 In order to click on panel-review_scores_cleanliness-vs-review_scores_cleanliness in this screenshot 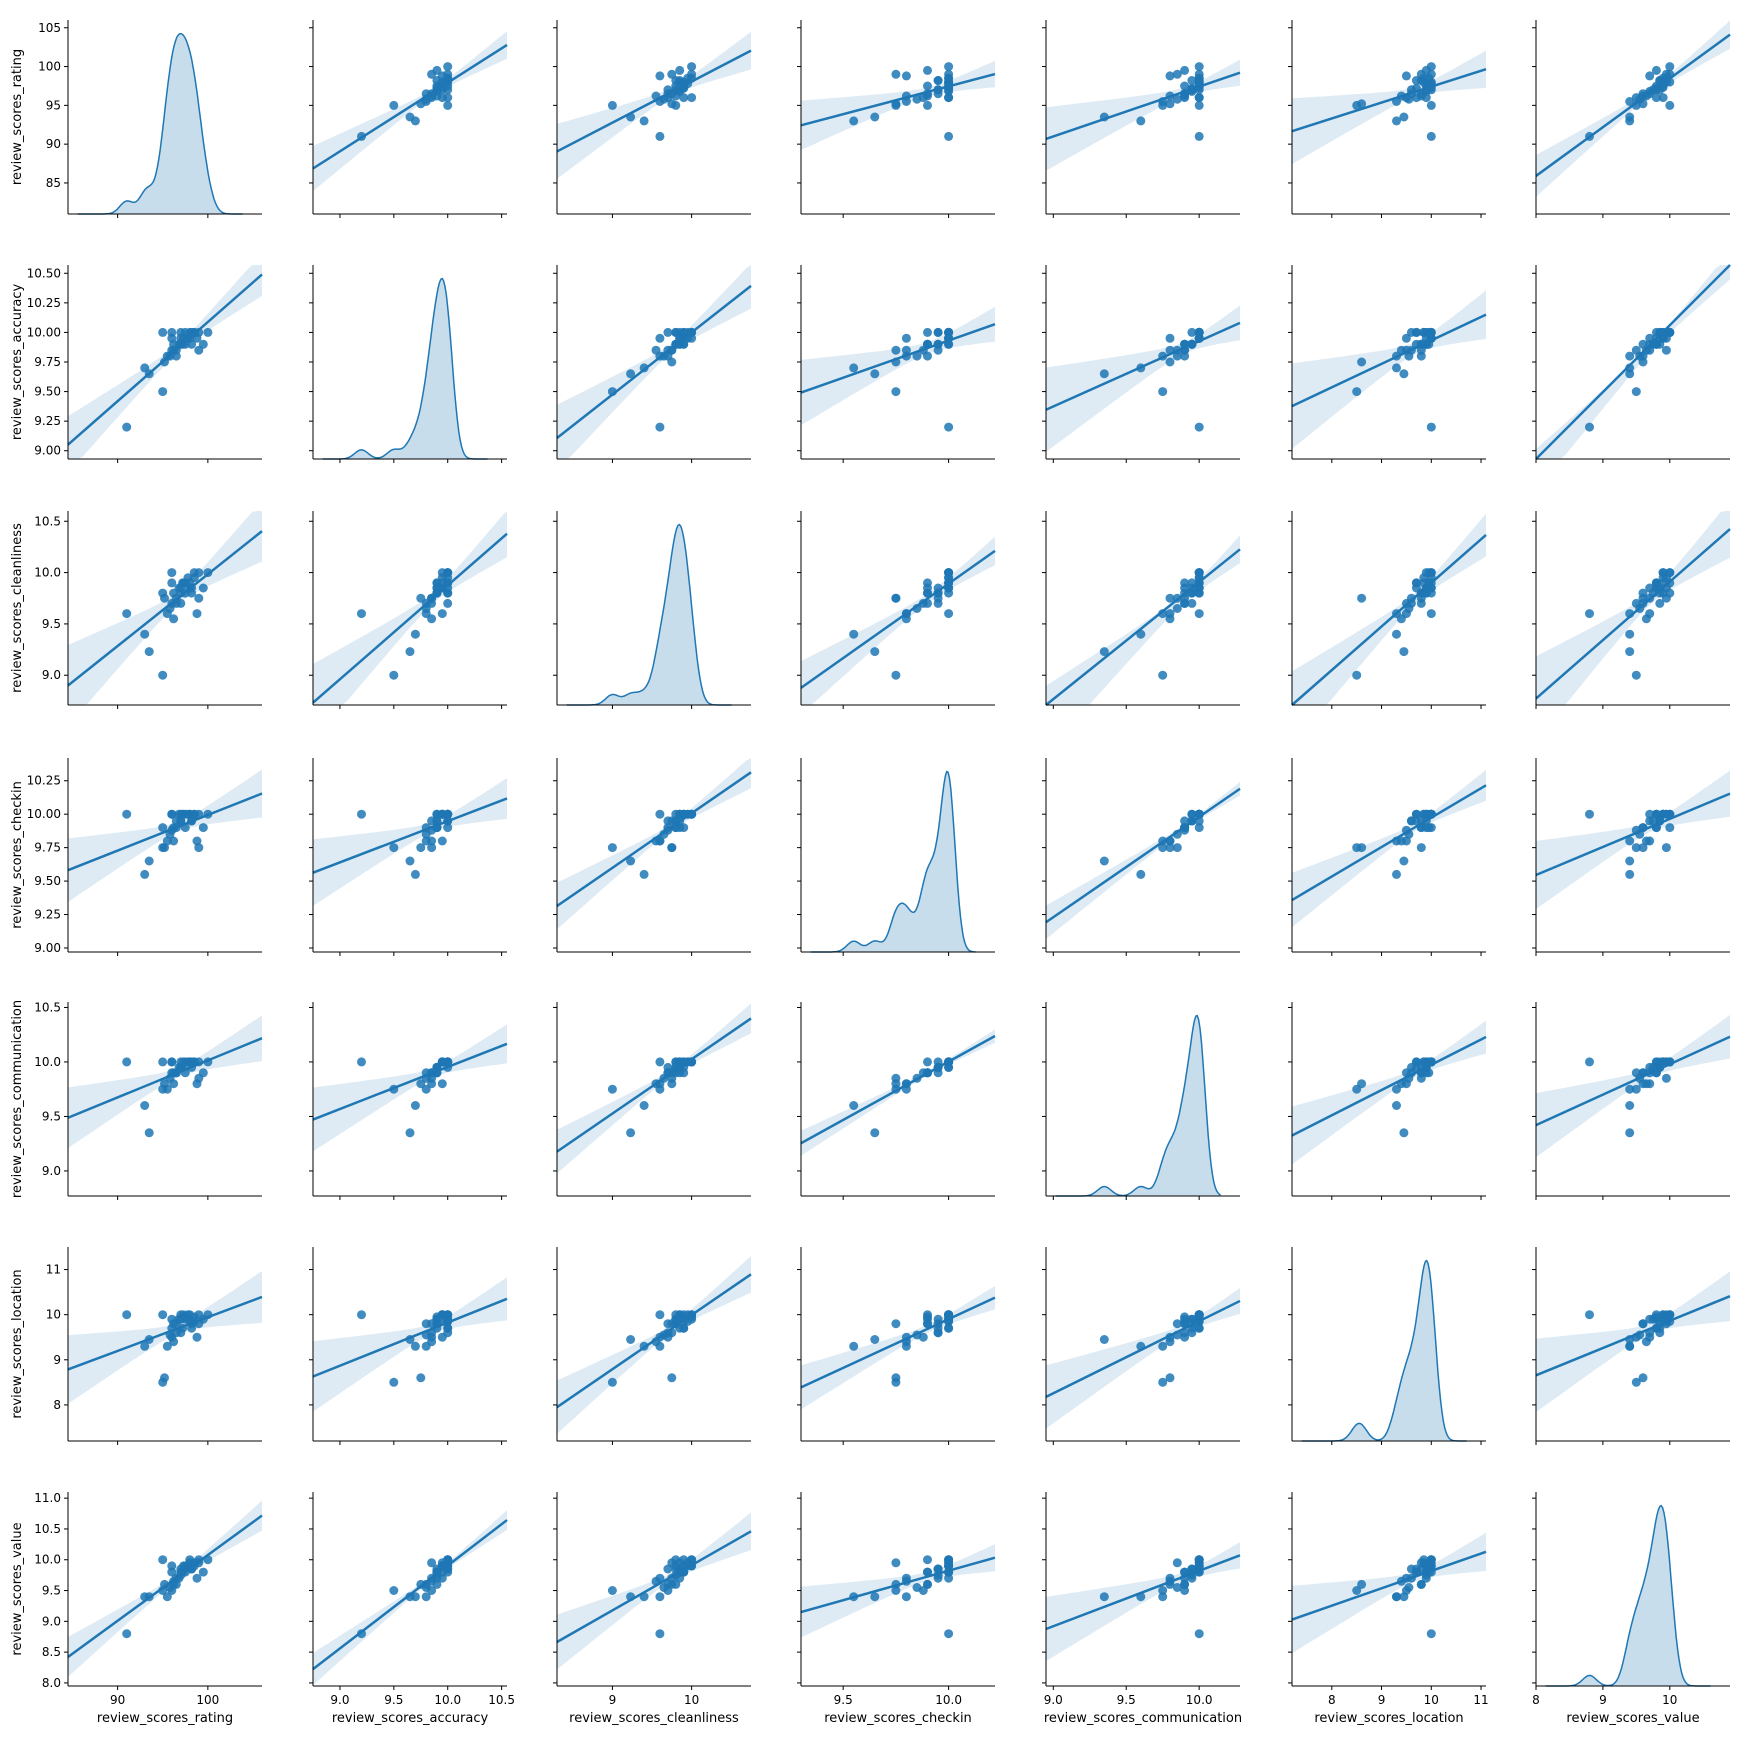, I will do `click(652, 610)`.